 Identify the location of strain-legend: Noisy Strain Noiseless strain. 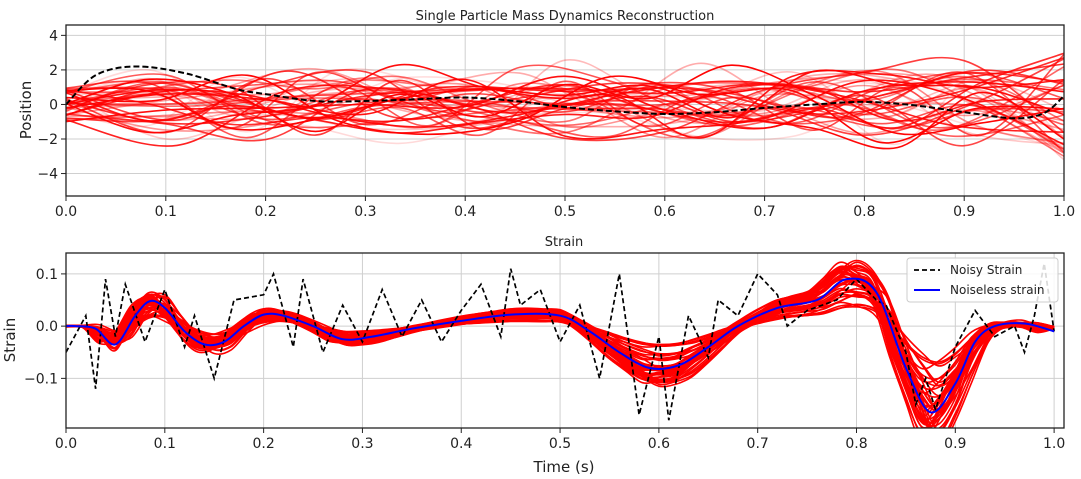
(982, 280).